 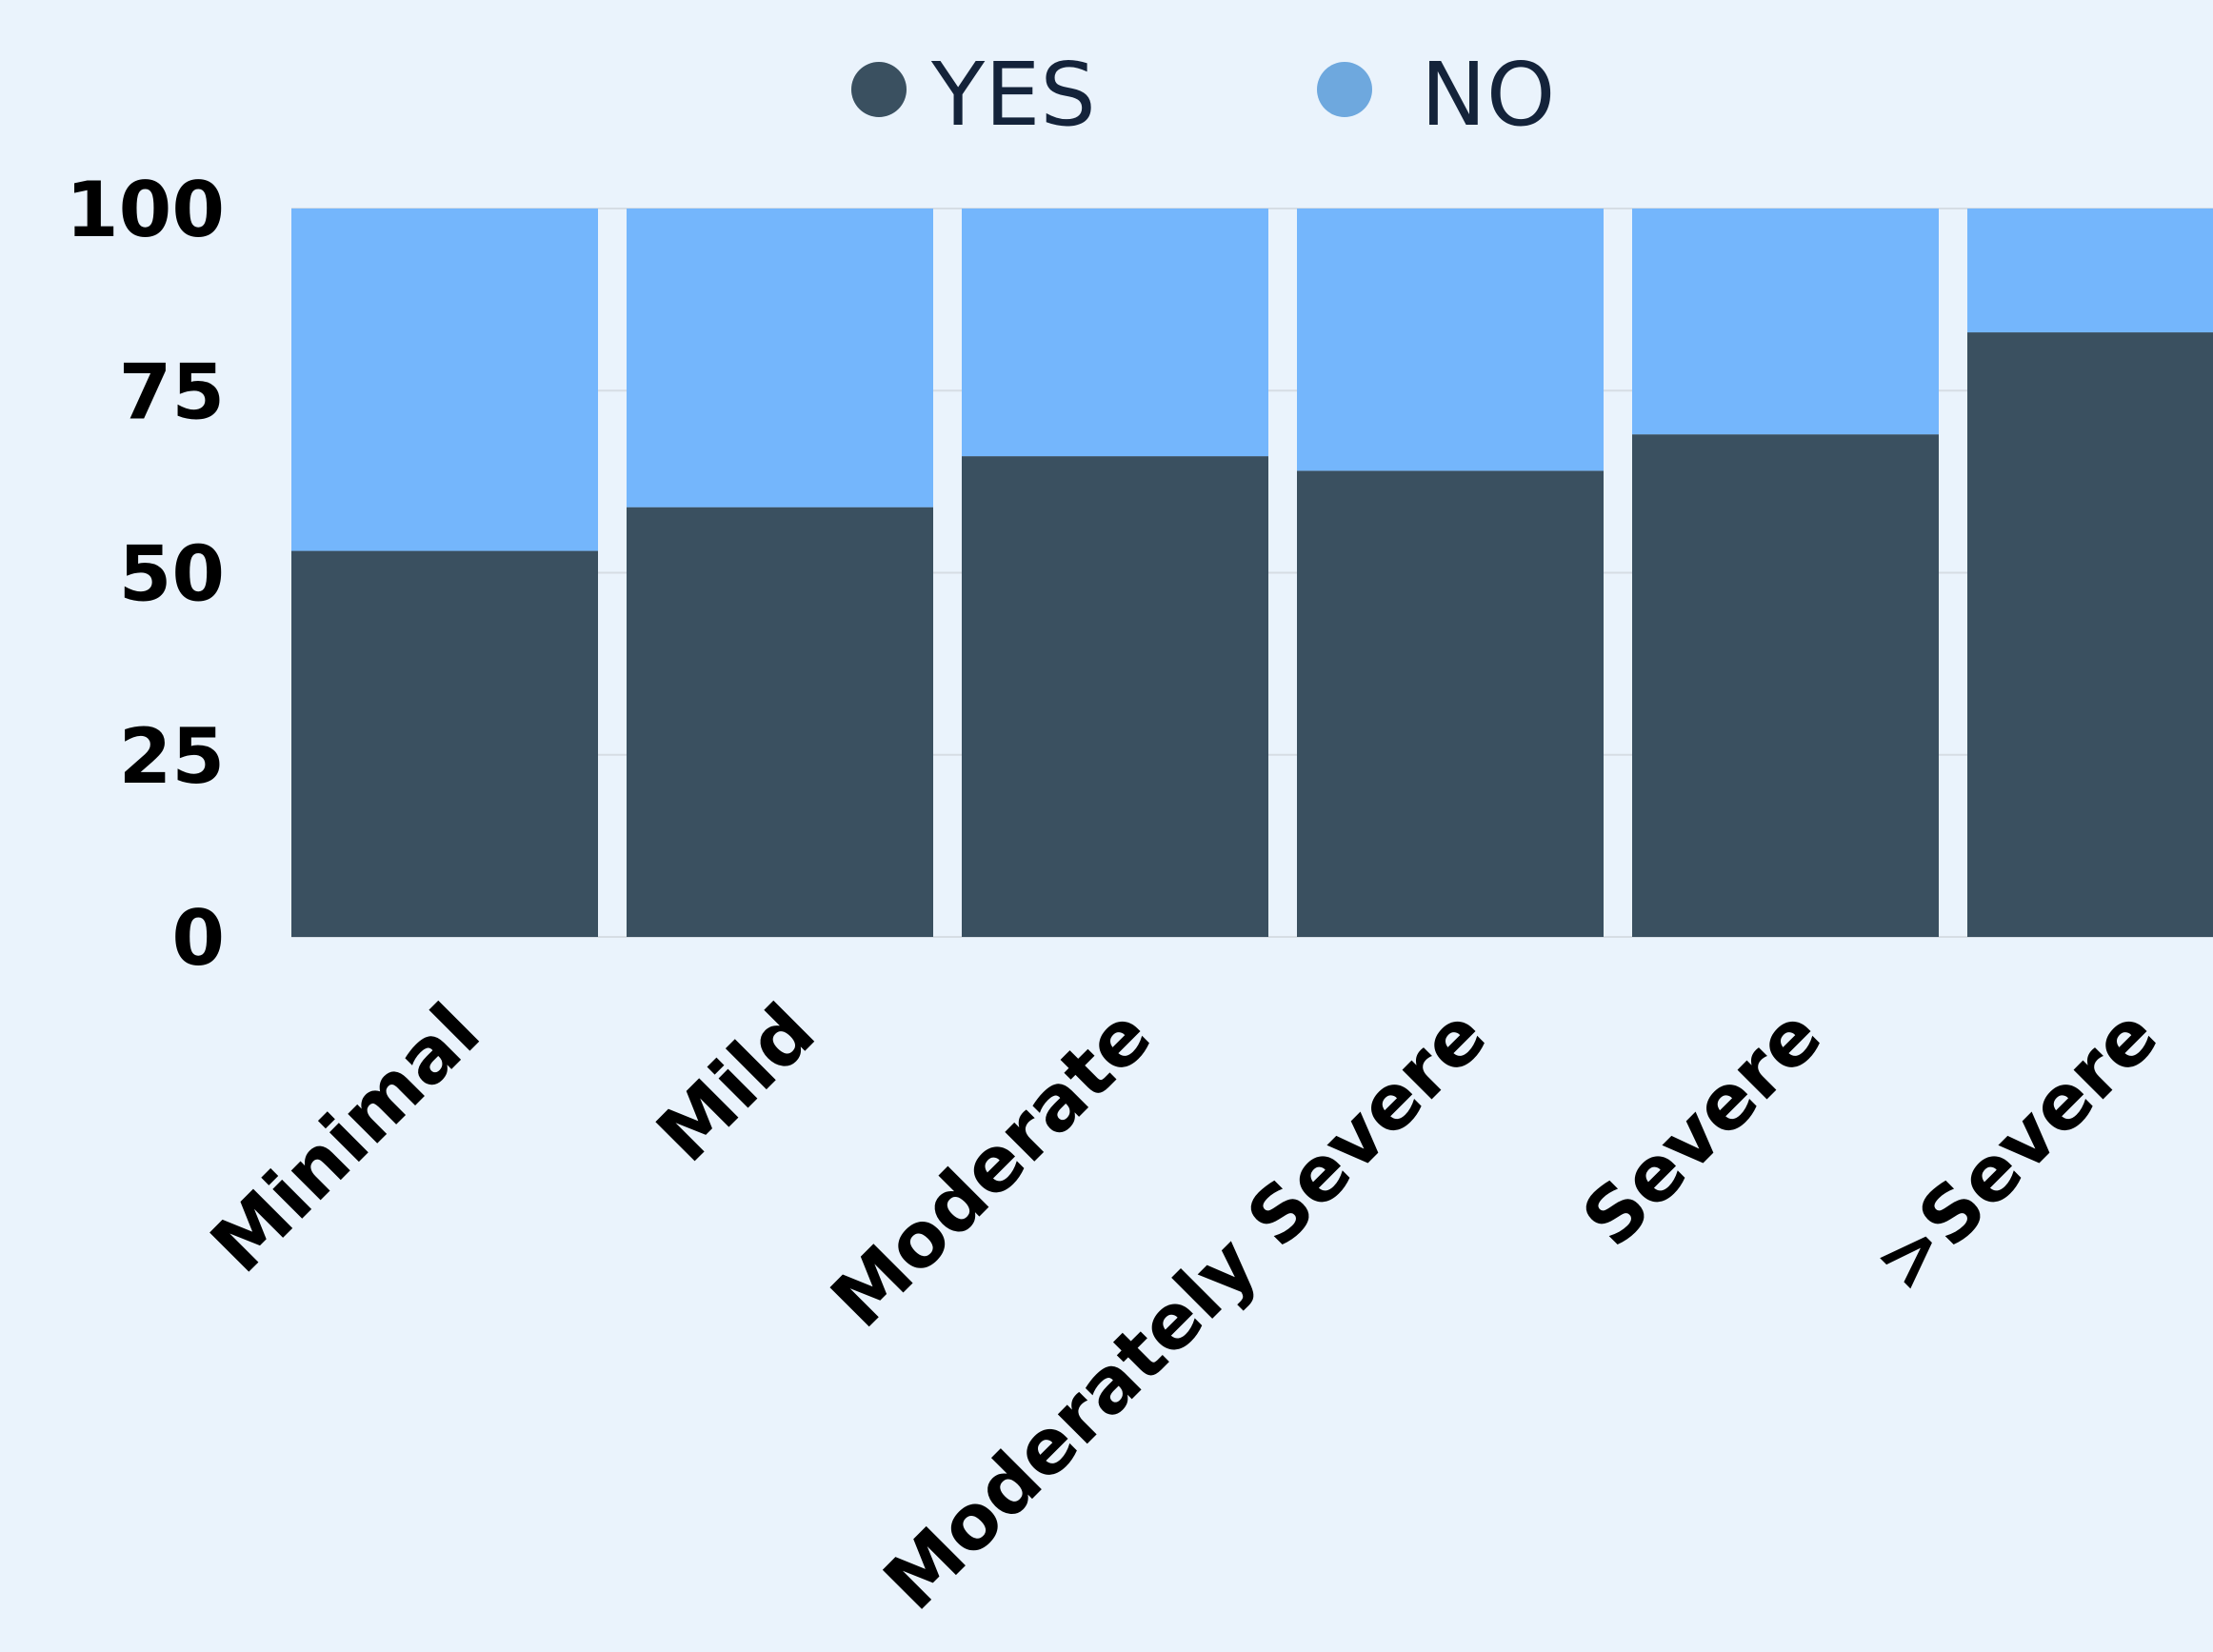 I want to click on legend-marker-no, so click(x=1345, y=89).